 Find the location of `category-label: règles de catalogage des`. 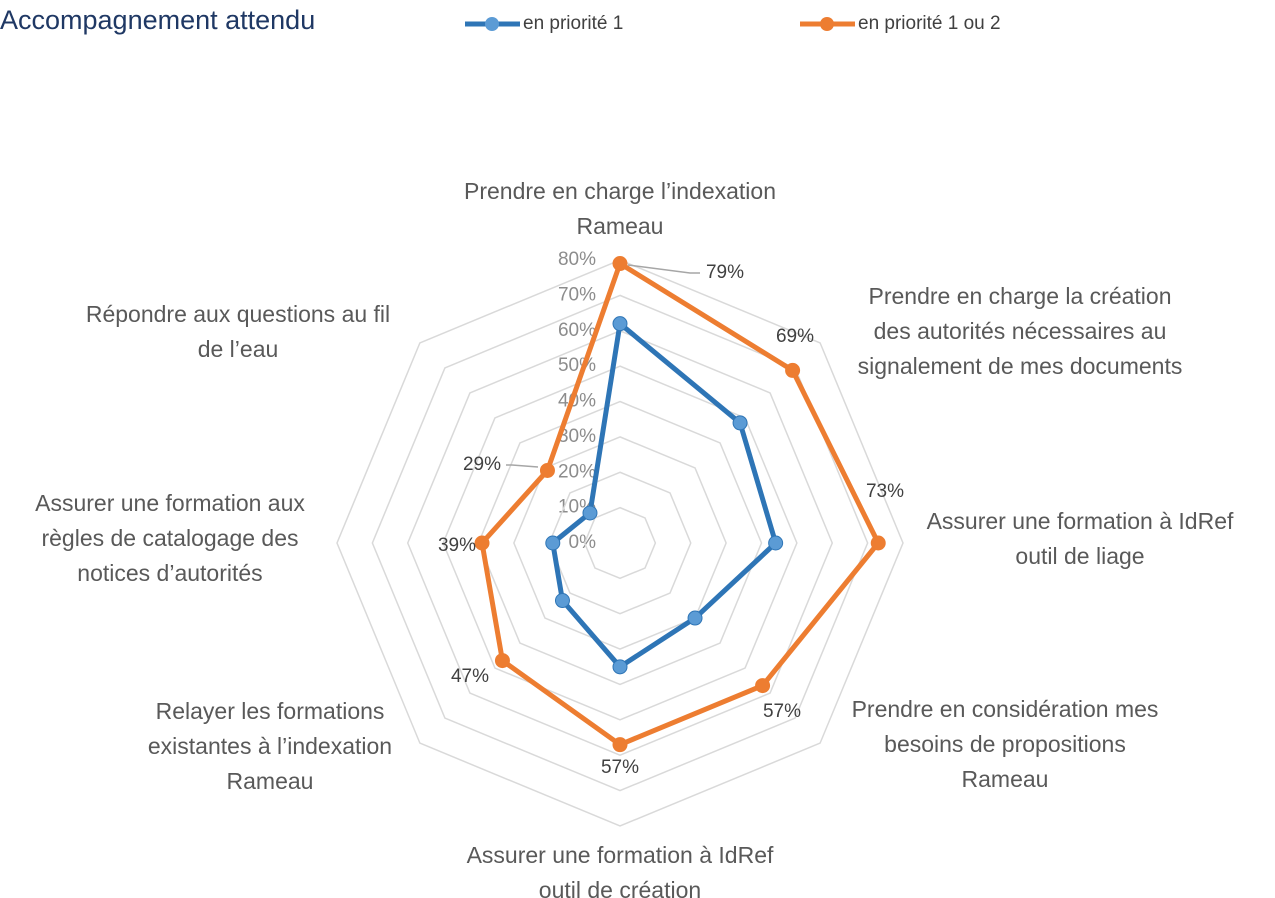

category-label: règles de catalogage des is located at coordinates (169, 538).